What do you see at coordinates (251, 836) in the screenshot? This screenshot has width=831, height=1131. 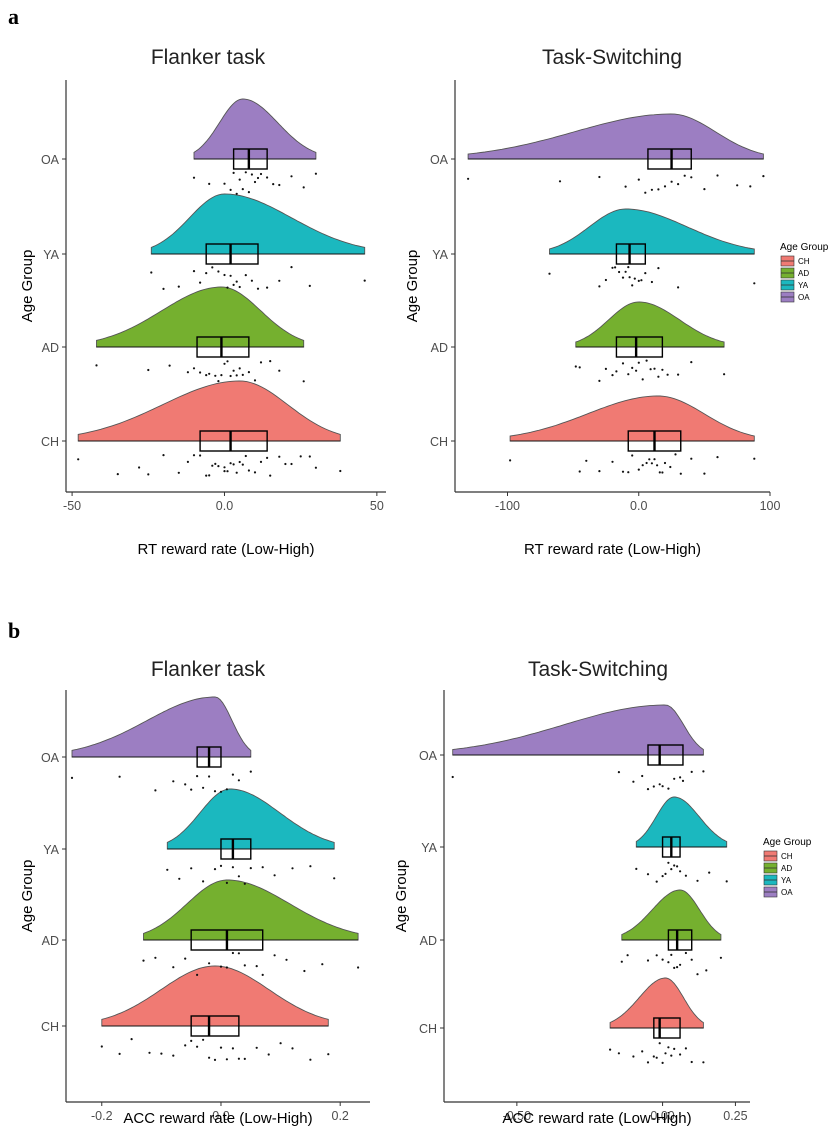 I see `series-YA` at bounding box center [251, 836].